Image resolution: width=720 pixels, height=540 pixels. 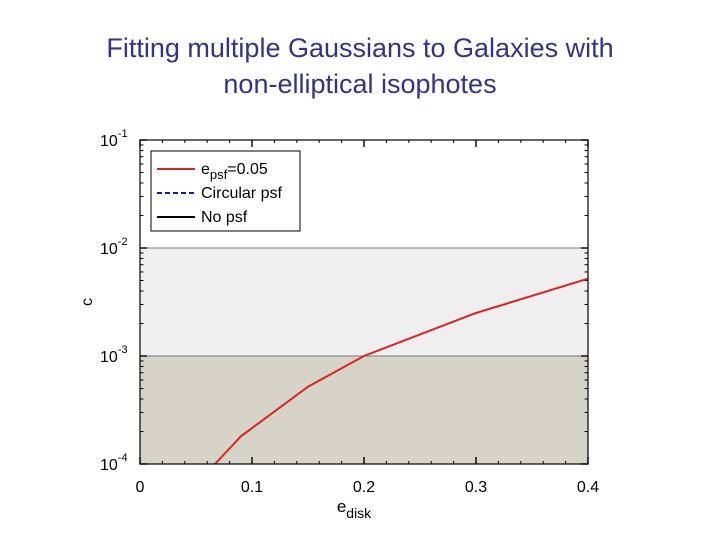 I want to click on y-tick-label: 10⁻⁴, so click(x=114, y=463).